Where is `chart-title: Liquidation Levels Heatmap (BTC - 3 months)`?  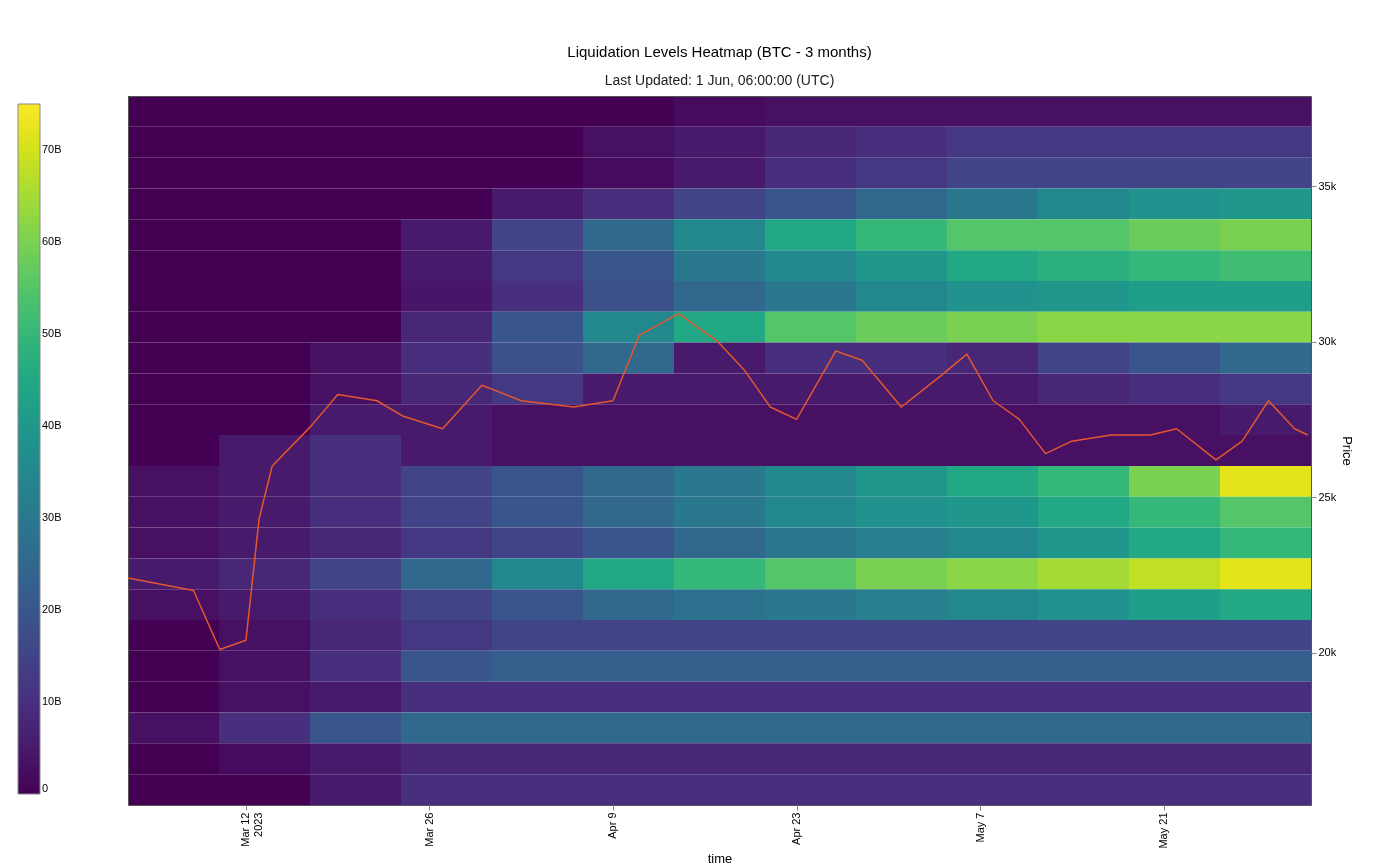
chart-title: Liquidation Levels Heatmap (BTC - 3 months) is located at coordinates (719, 51).